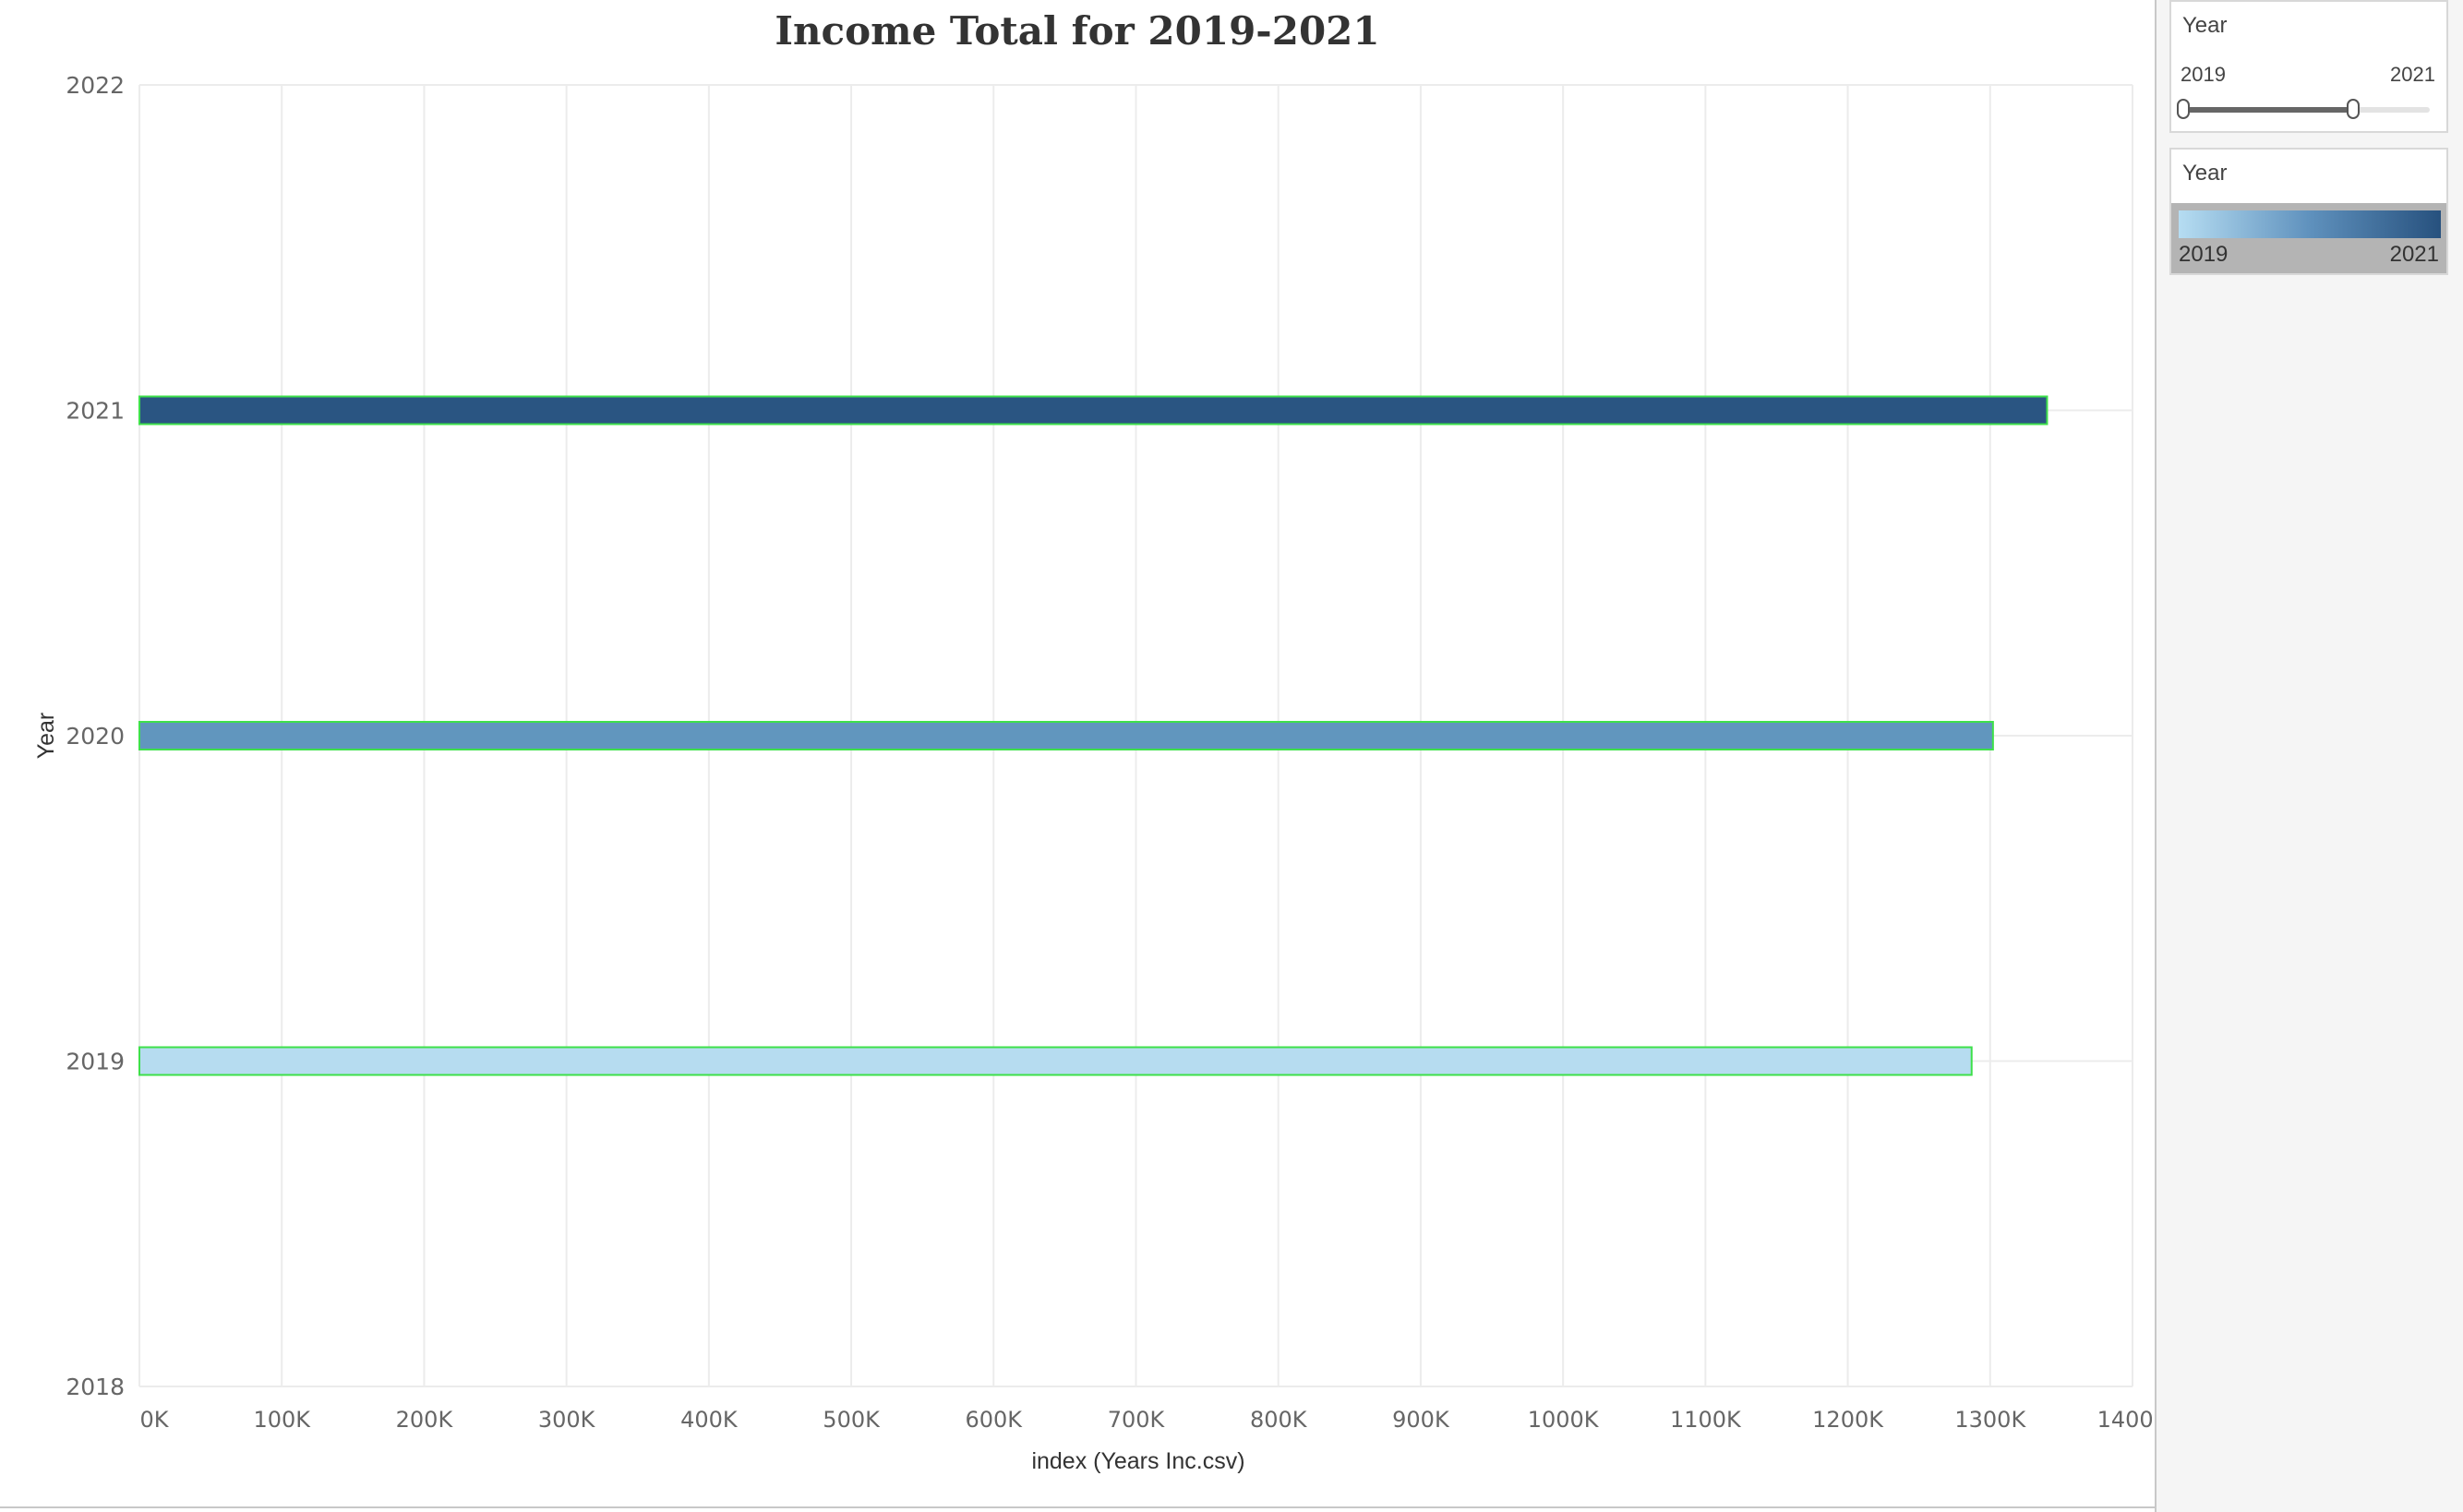  I want to click on year-range-max: 2021, so click(2412, 74).